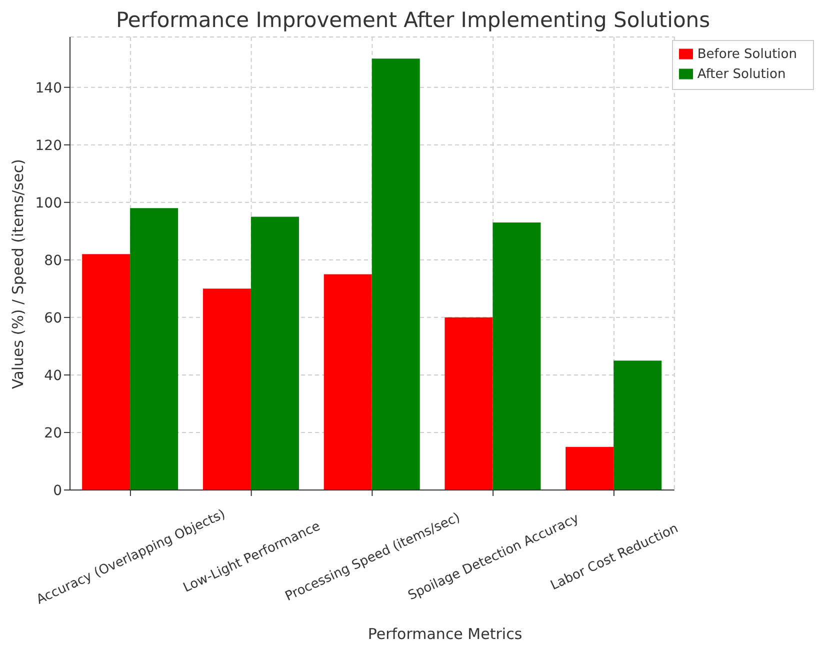 This screenshot has height=646, width=826. Describe the element at coordinates (413, 20) in the screenshot. I see `chart-title: Performance Improvement After Implementing Solutions` at that location.